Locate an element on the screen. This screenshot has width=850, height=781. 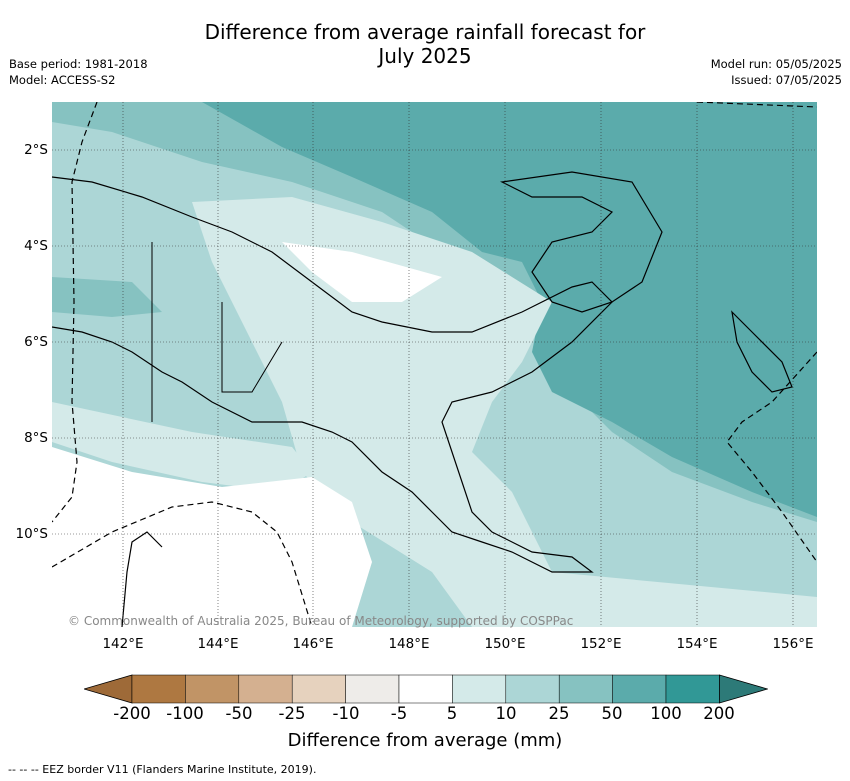
colorbar-tick: -200 is located at coordinates (132, 713).